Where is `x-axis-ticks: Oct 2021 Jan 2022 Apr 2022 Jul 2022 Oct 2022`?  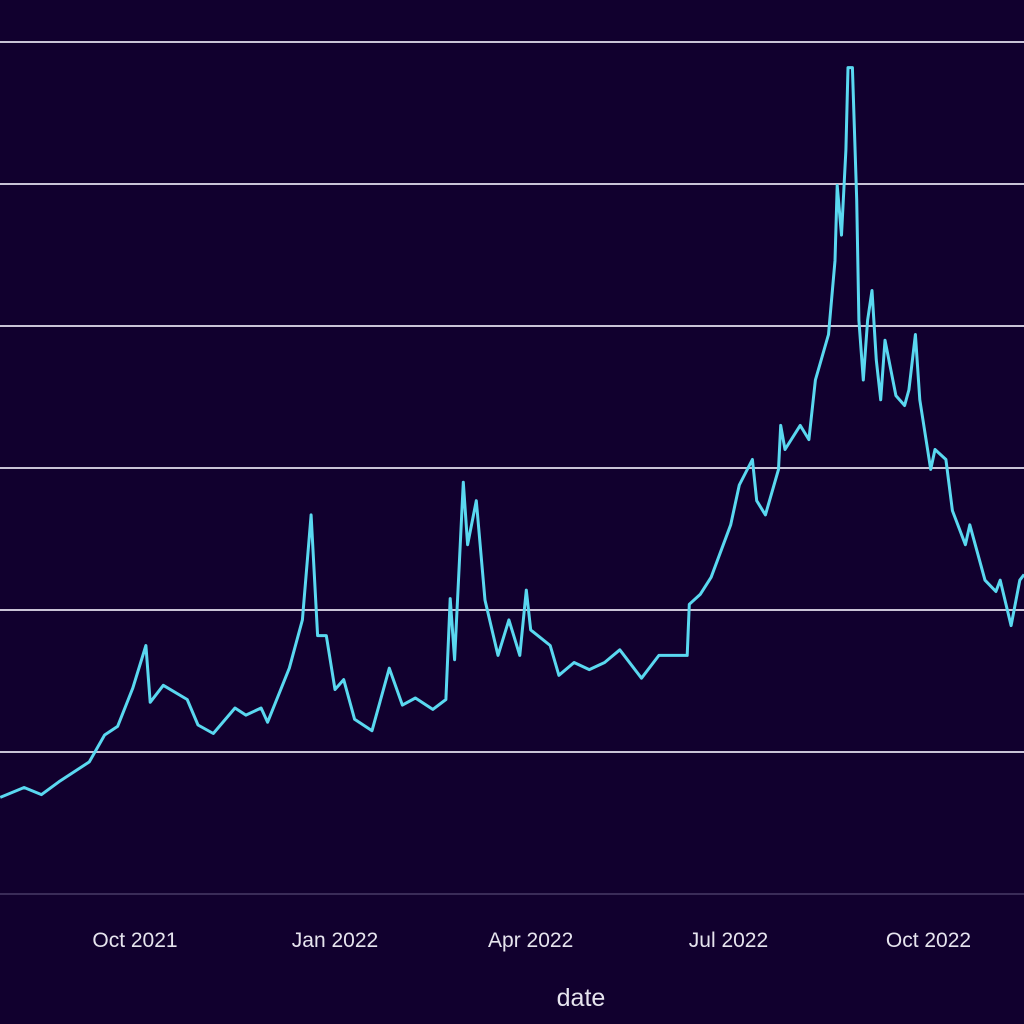 x-axis-ticks: Oct 2021 Jan 2022 Apr 2022 Jul 2022 Oct 2022 is located at coordinates (531, 940).